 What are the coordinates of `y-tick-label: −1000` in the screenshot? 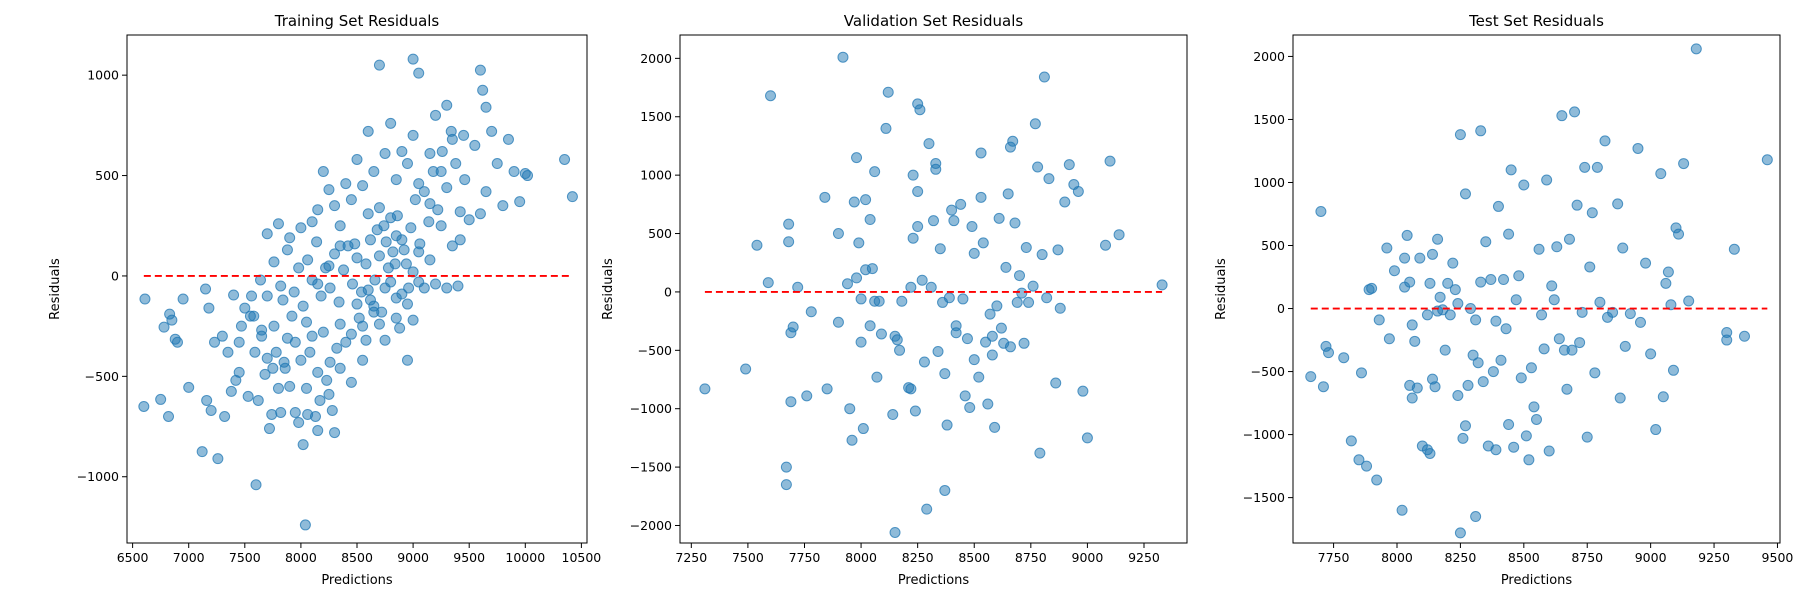 It's located at (1264, 434).